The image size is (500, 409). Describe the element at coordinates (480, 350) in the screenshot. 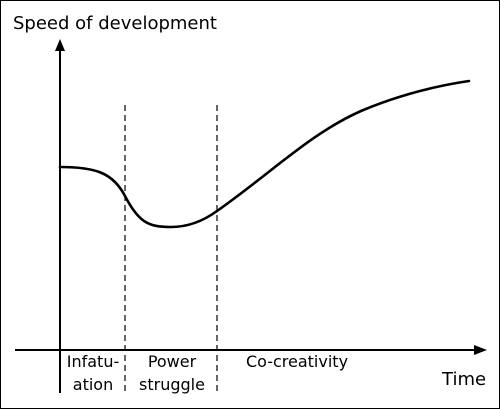

I see `x-axis-arrowhead` at that location.